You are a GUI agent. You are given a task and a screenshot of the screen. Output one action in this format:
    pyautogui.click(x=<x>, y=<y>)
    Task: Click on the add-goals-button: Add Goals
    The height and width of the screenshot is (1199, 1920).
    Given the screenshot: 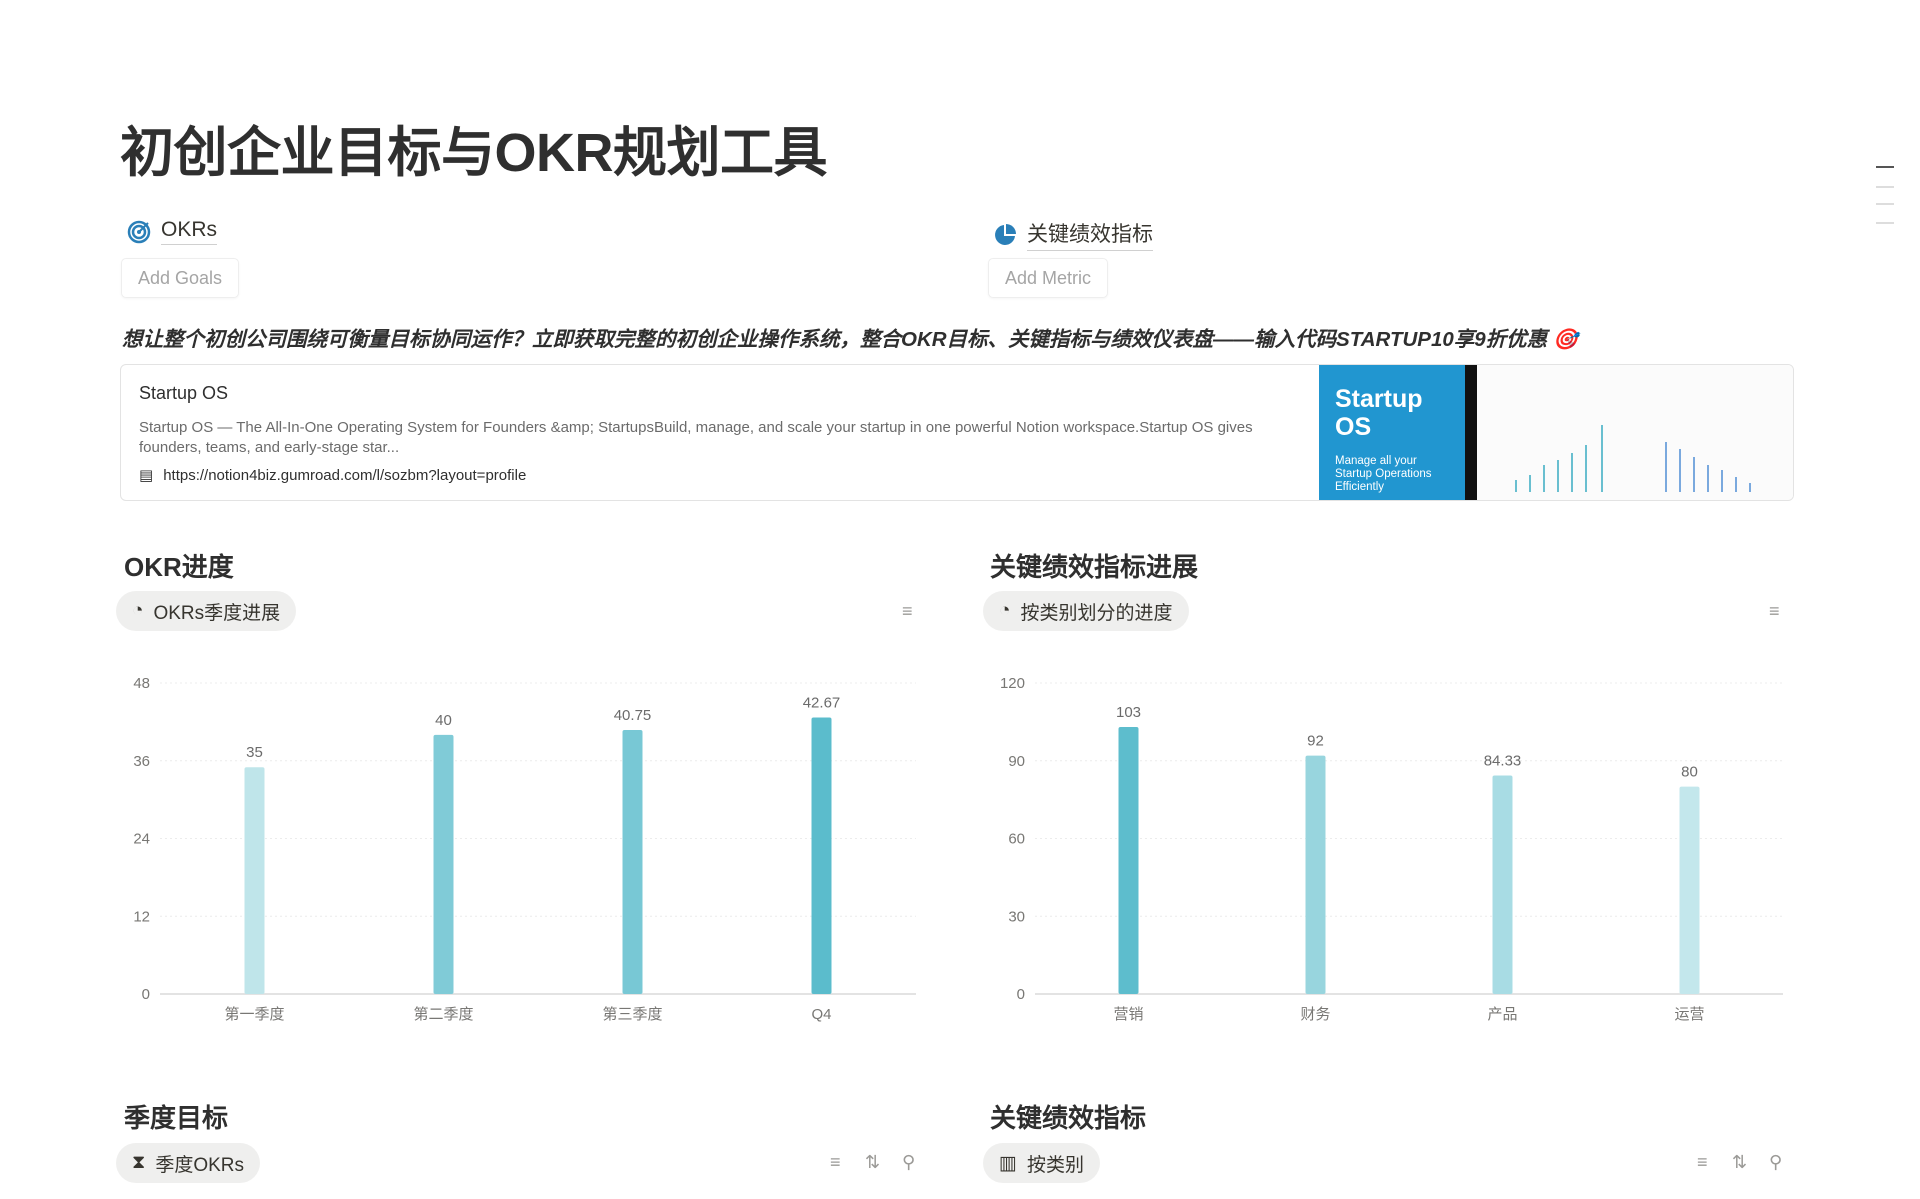 What is the action you would take?
    pyautogui.click(x=180, y=278)
    